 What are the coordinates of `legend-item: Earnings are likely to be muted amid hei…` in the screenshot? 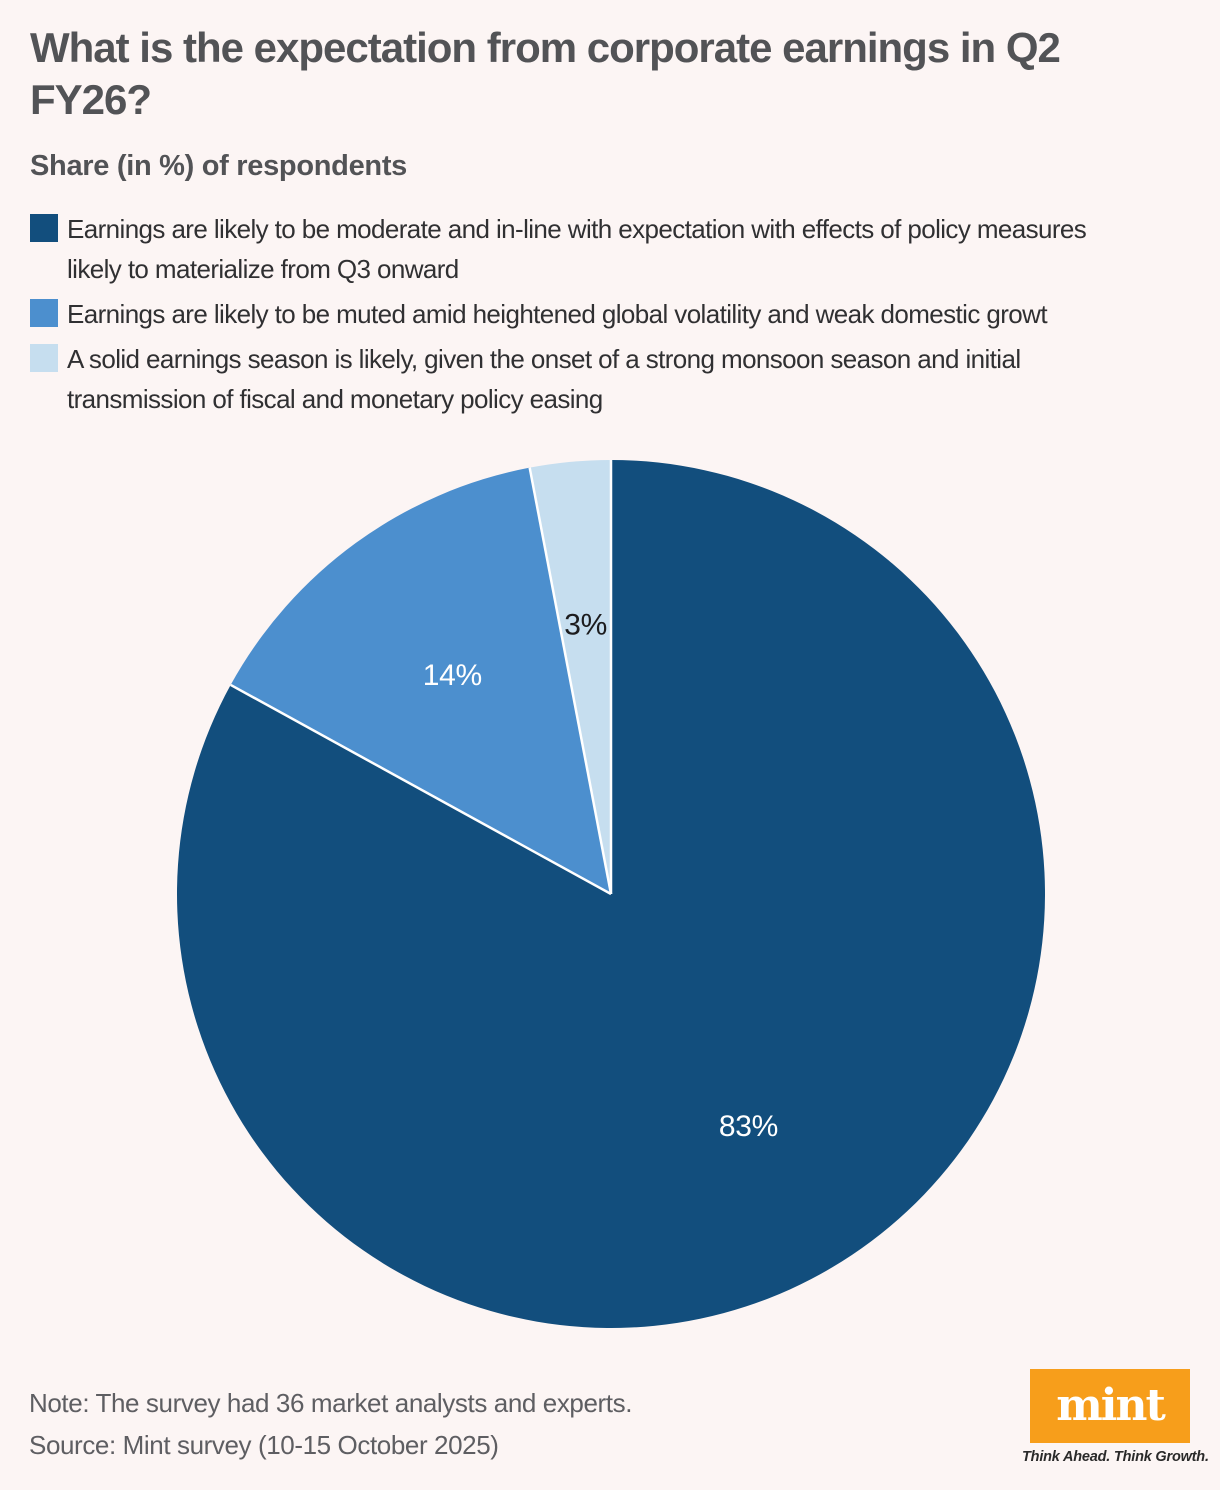 It's located at (620, 314).